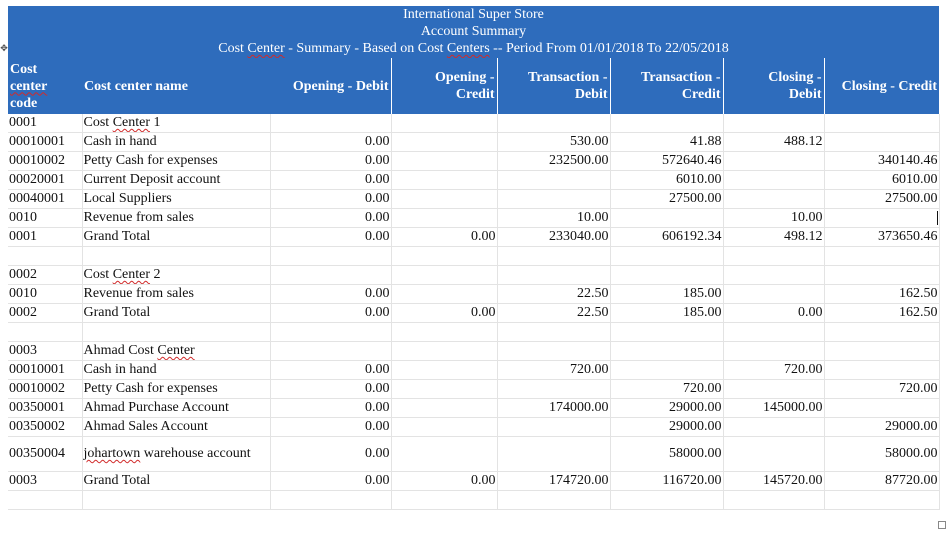  What do you see at coordinates (881, 86) in the screenshot?
I see `col-header-closing-credit: Closing - Credit` at bounding box center [881, 86].